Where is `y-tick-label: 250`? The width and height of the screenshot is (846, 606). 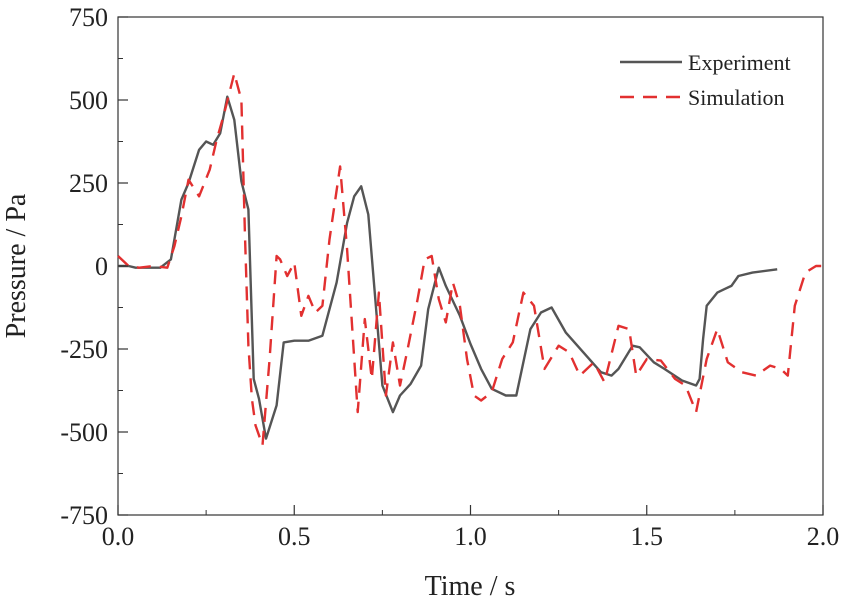
y-tick-label: 250 is located at coordinates (88, 183).